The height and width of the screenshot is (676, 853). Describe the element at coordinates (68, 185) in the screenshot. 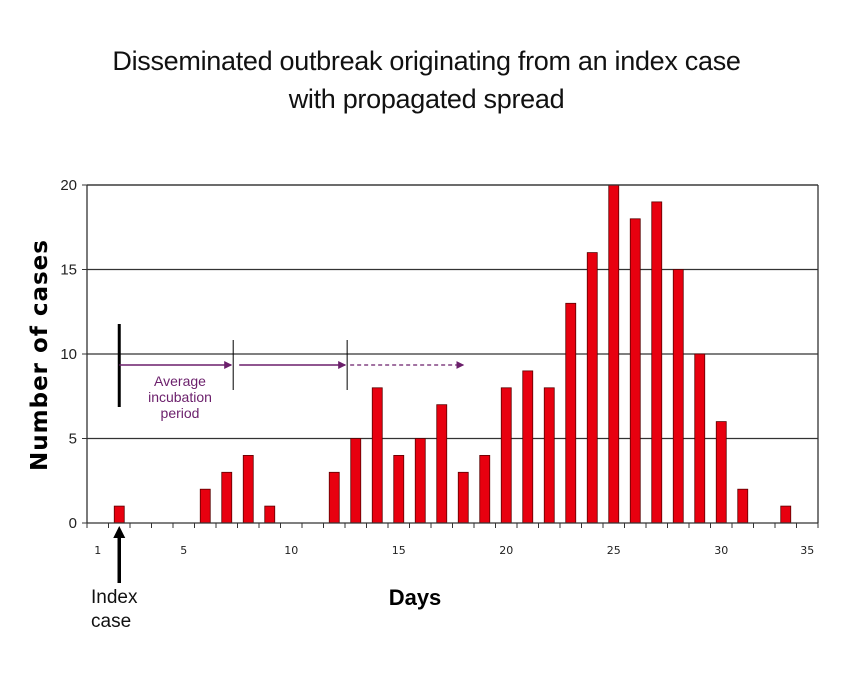

I see `y-tick-label: 20` at that location.